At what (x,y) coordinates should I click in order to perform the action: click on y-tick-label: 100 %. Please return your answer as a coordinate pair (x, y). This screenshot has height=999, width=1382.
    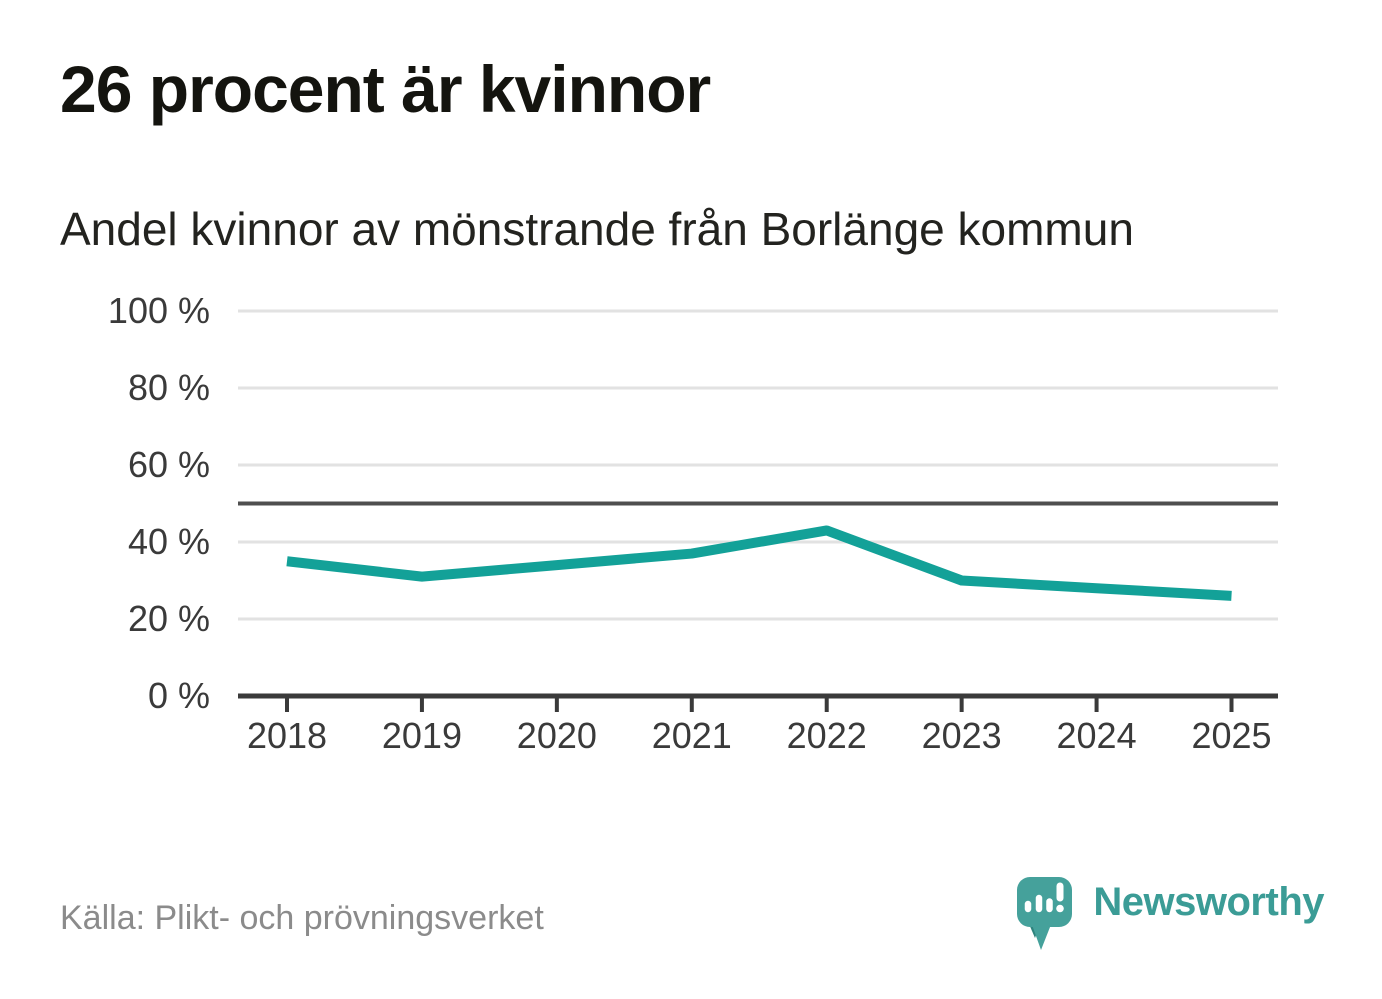
    Looking at the image, I should click on (159, 310).